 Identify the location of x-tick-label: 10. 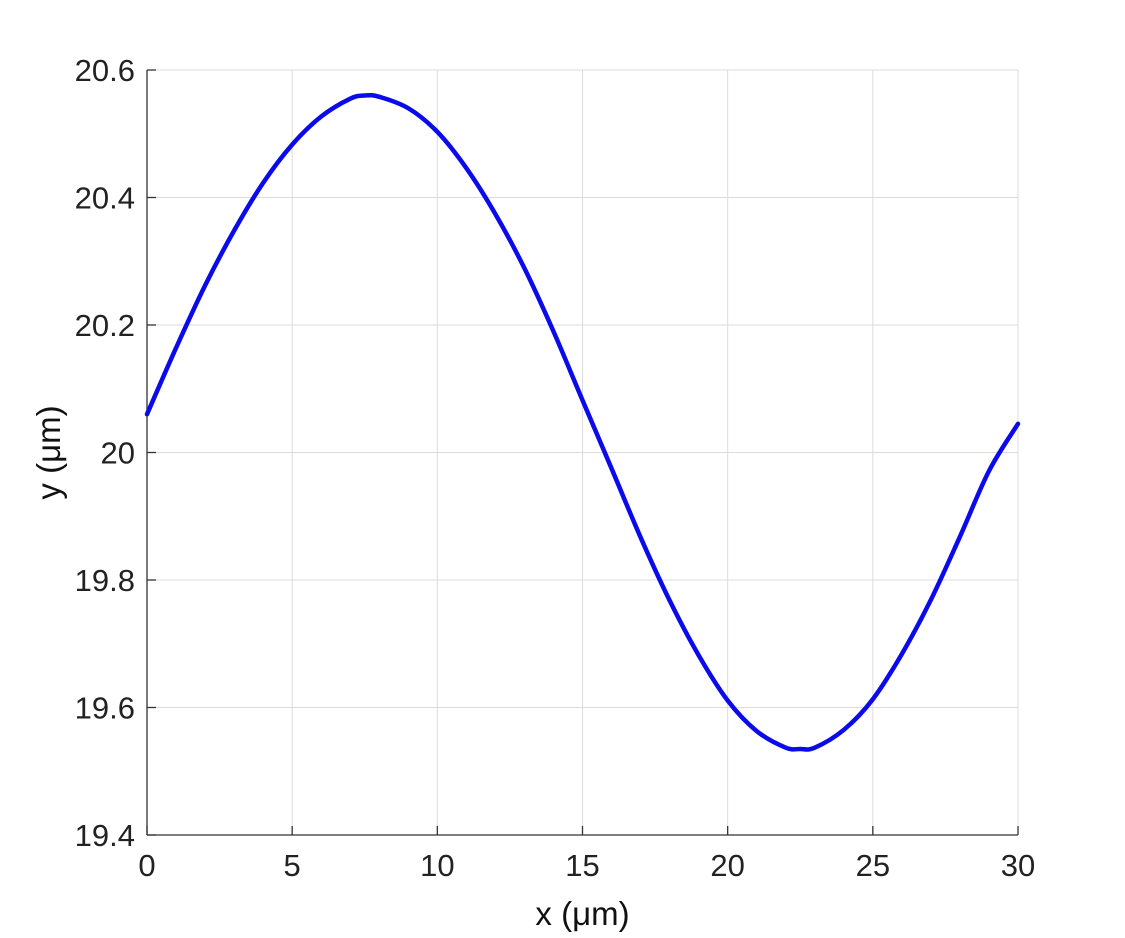
(437, 865).